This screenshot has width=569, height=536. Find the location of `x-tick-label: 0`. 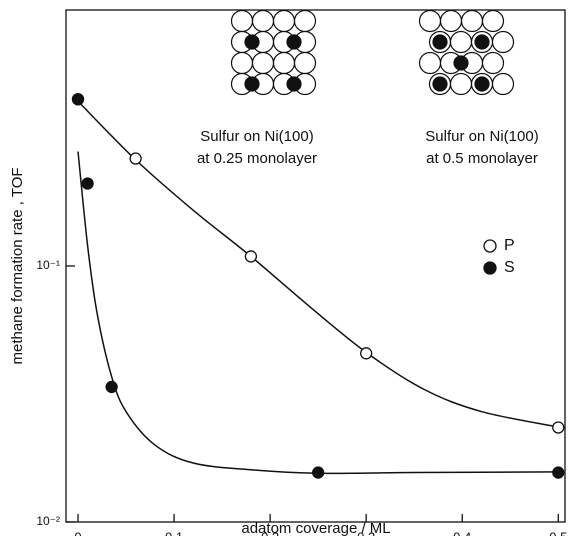

x-tick-label: 0 is located at coordinates (77, 532).